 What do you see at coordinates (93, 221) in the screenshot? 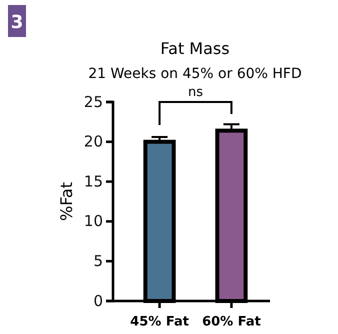
I see `y-tick-label: 10` at bounding box center [93, 221].